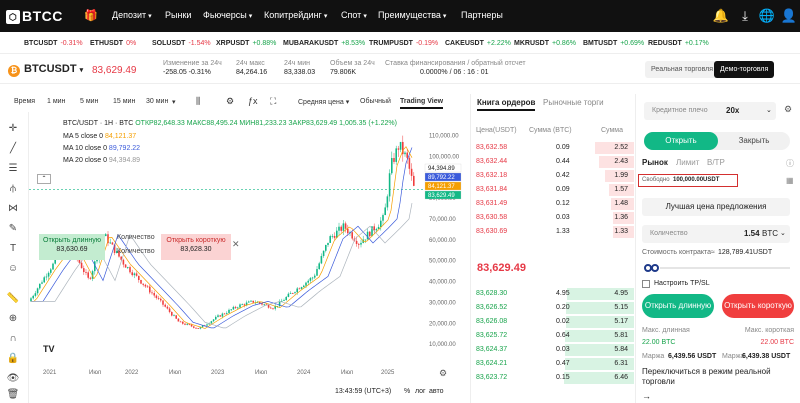  Describe the element at coordinates (91, 16) in the screenshot. I see `gift-icon: 🎁` at that location.